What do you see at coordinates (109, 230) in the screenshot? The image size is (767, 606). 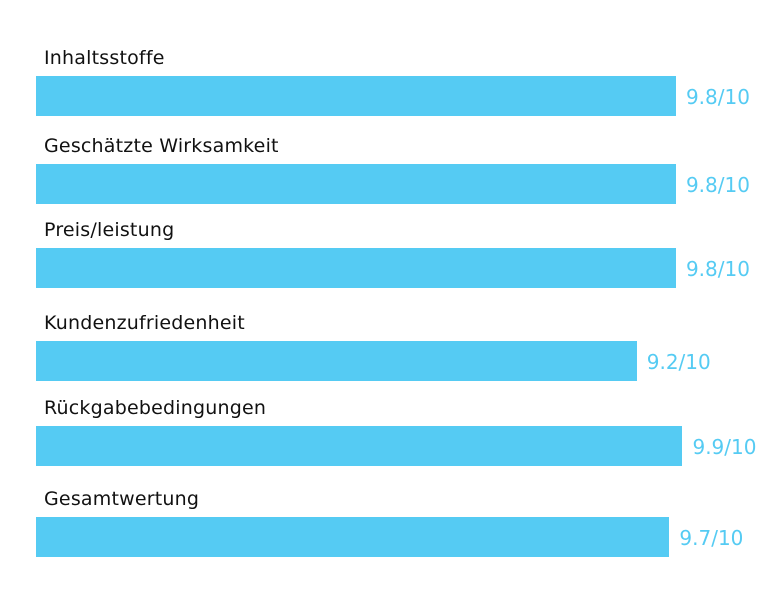 I see `category-label: Preis/leistung` at bounding box center [109, 230].